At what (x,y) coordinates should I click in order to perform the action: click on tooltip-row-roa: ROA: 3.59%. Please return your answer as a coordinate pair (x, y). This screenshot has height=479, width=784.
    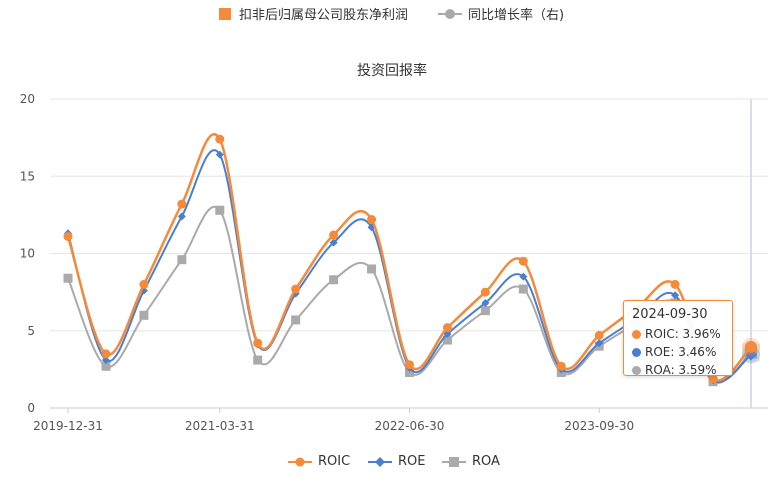
    Looking at the image, I should click on (678, 370).